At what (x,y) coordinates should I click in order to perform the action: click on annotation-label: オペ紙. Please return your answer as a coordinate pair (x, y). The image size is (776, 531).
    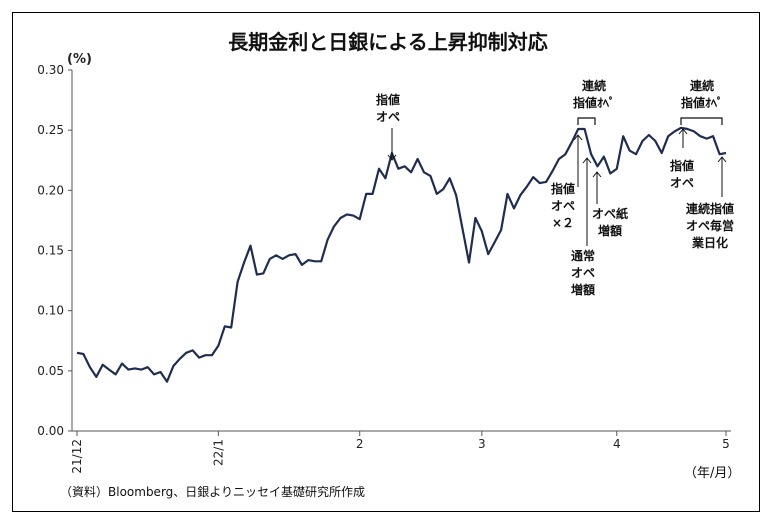
    Looking at the image, I should click on (610, 213).